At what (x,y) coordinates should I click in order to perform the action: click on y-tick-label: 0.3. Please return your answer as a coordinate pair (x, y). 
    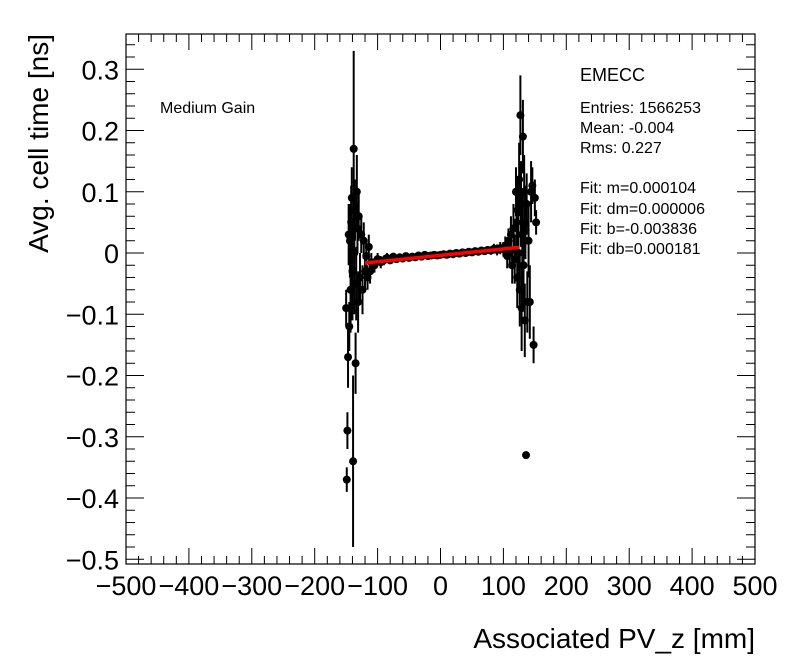
    Looking at the image, I should click on (100, 70).